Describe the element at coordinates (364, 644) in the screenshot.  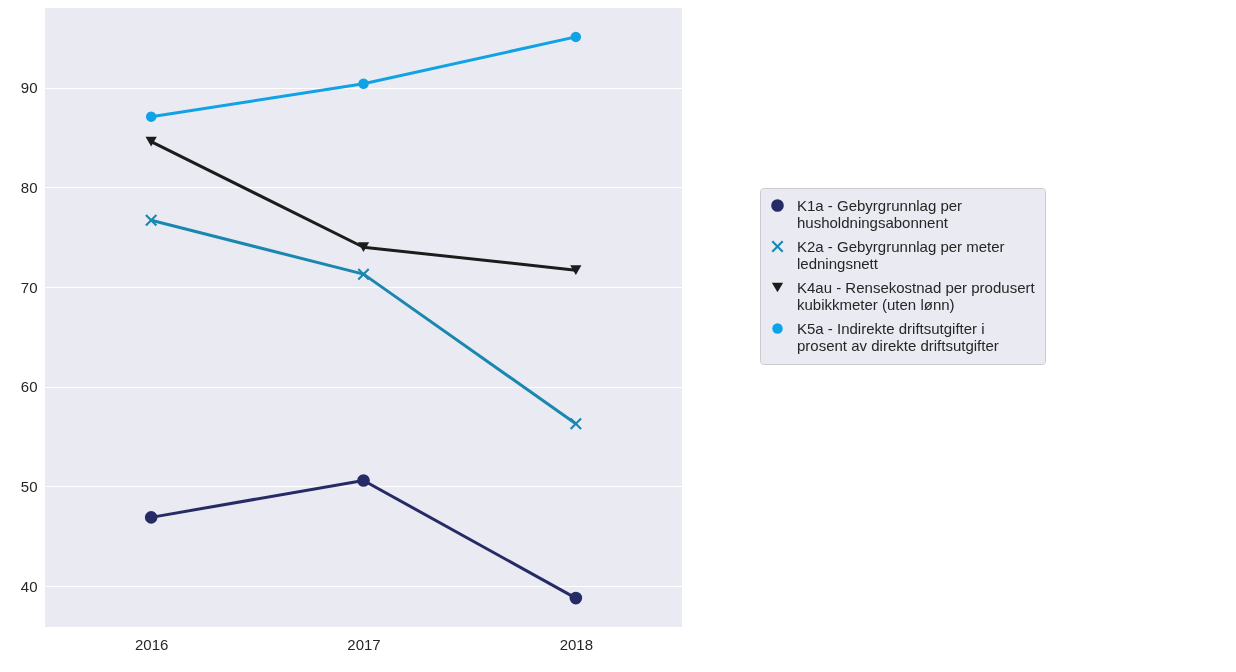
I see `x-tick-label: 2017` at that location.